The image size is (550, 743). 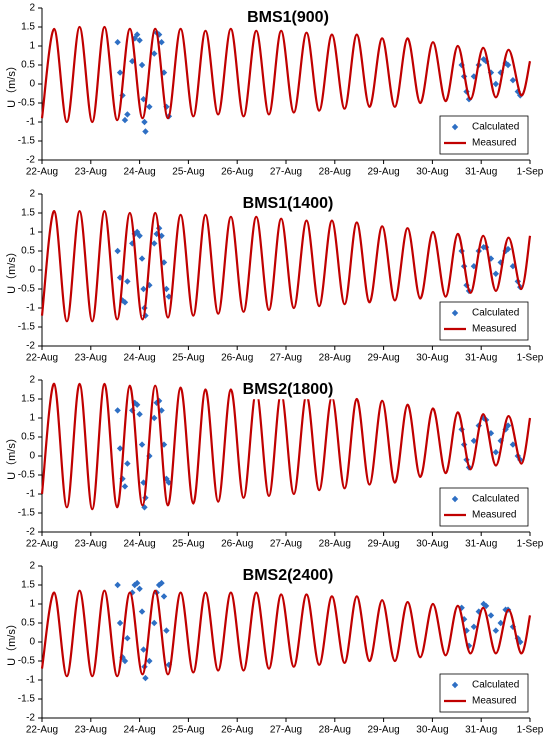 I want to click on x-tick-label: 25-Aug, so click(x=188, y=544).